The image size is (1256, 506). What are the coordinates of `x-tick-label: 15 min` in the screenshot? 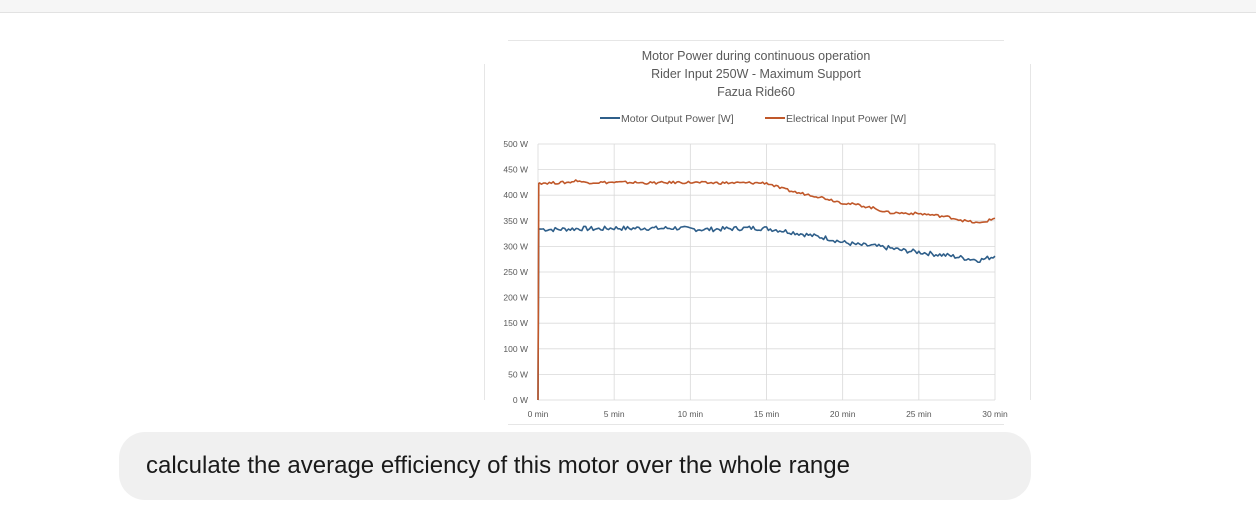 It's located at (767, 414).